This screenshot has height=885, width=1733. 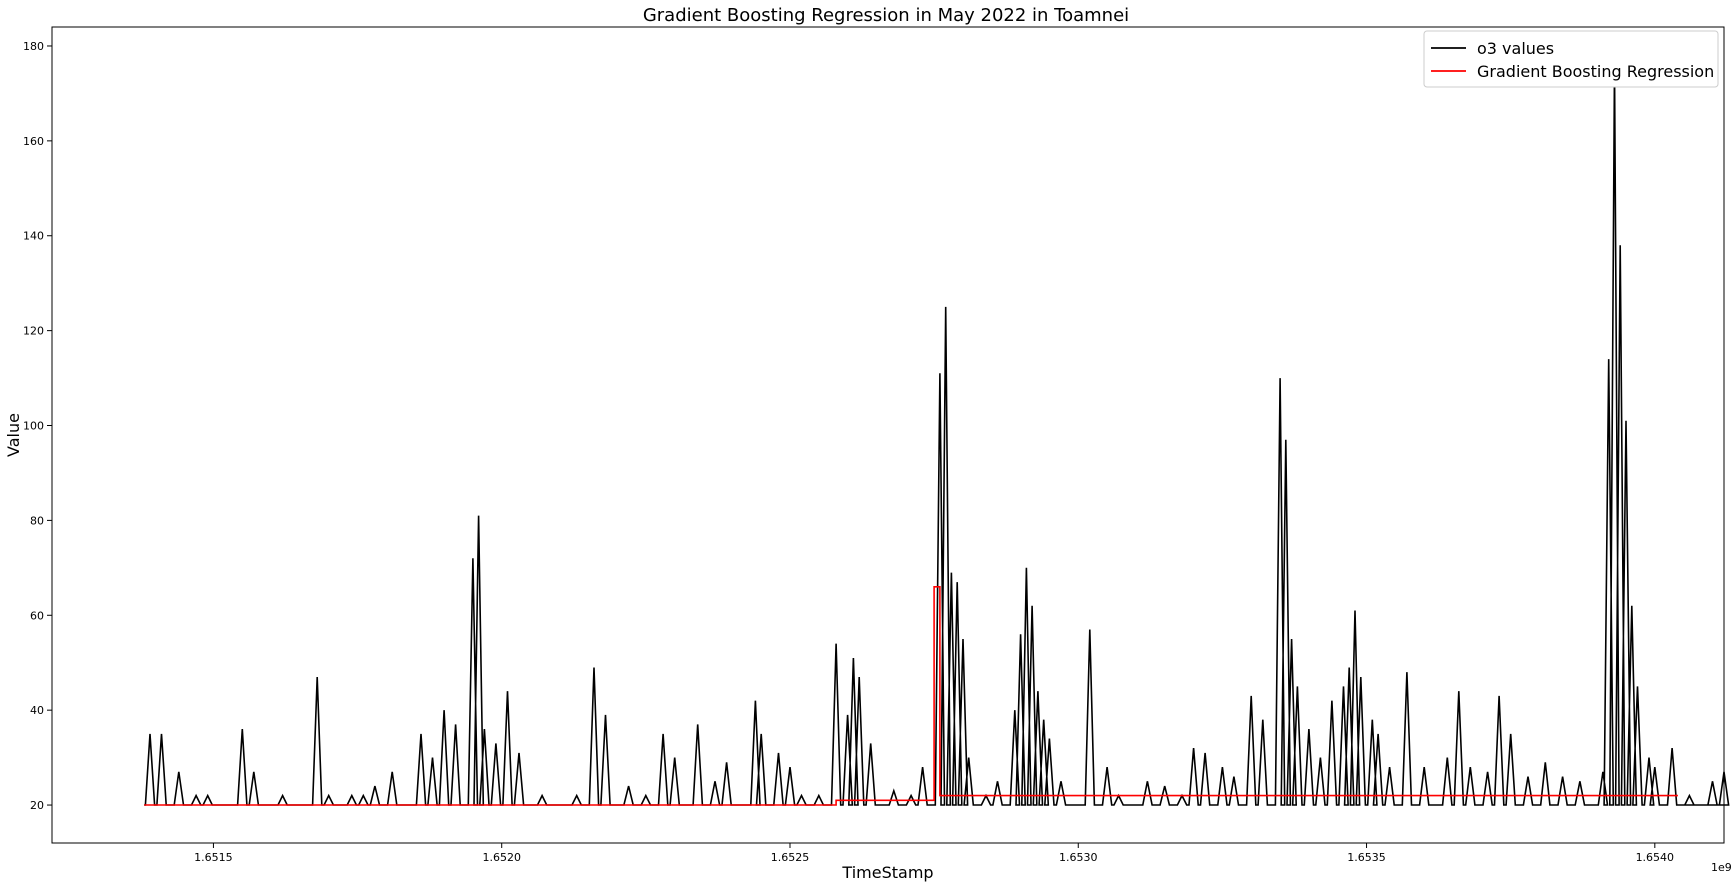 I want to click on legend-label-o3: o3 values, so click(x=1515, y=48).